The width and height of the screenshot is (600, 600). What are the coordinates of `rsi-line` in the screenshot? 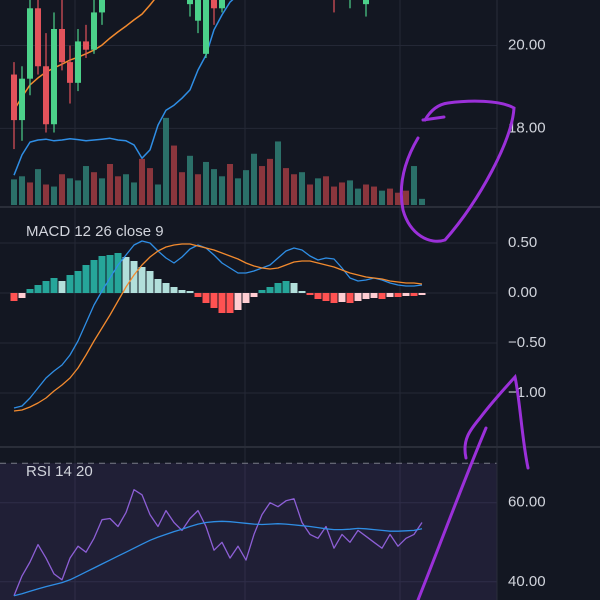 It's located at (218, 542).